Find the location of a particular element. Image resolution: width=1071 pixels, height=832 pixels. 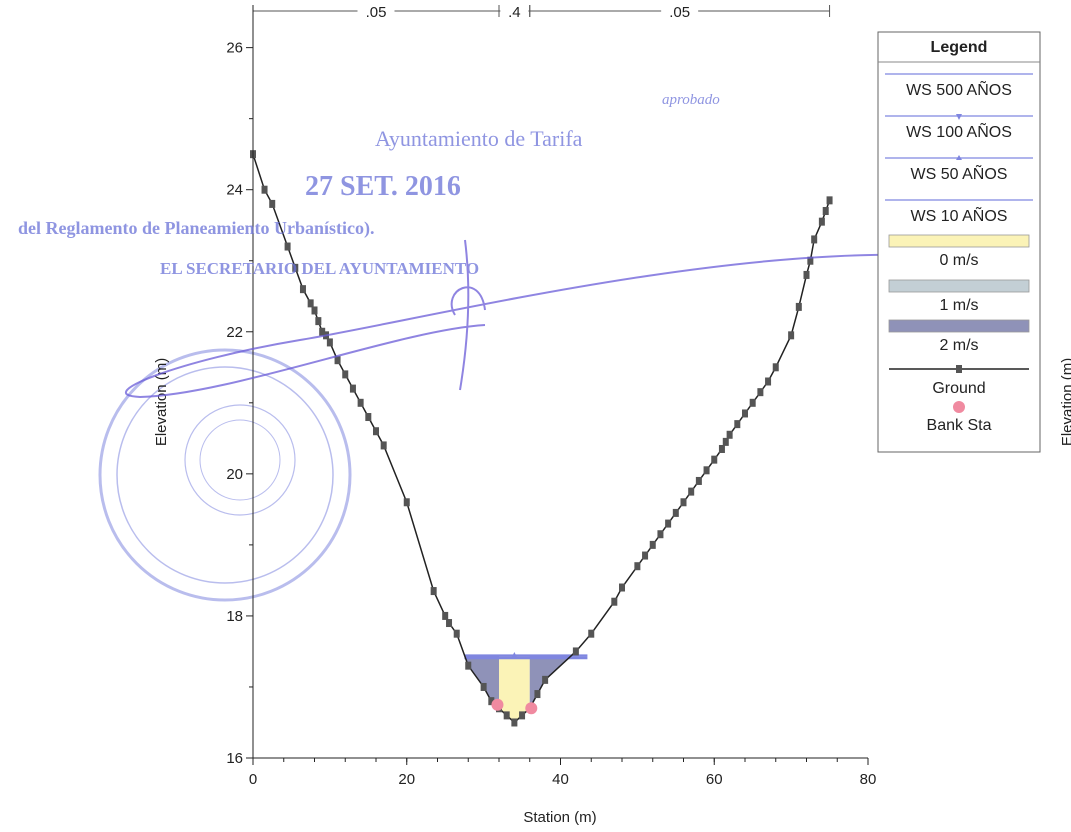

bank-station-points is located at coordinates (514, 706).